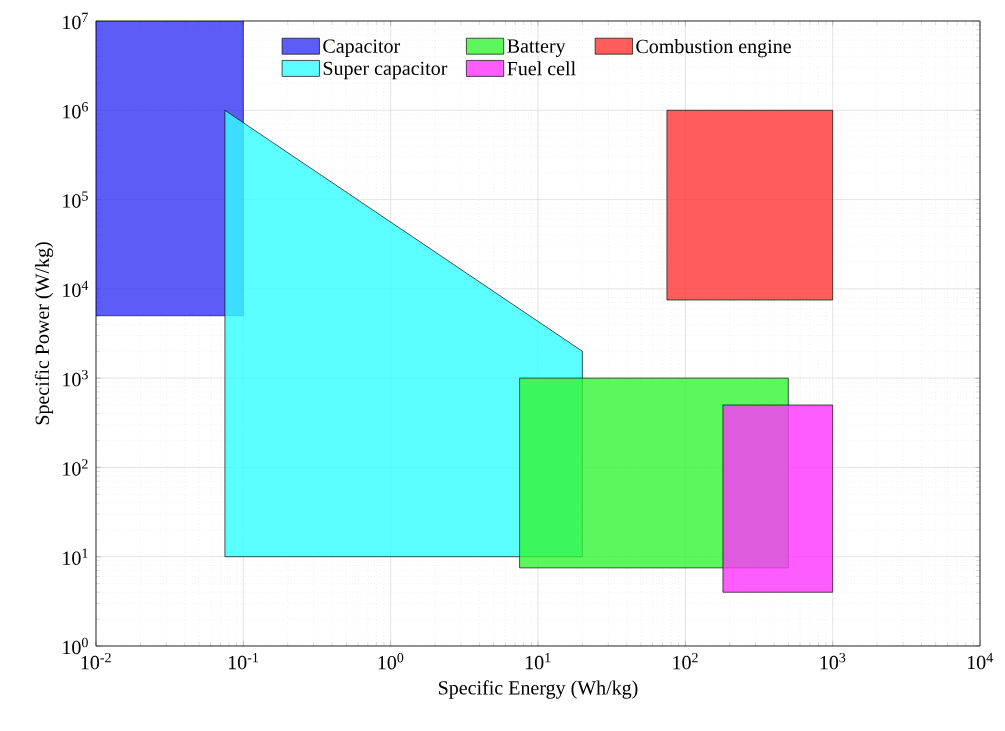  I want to click on y-tick-label: 10$^{7}$, so click(75, 21).